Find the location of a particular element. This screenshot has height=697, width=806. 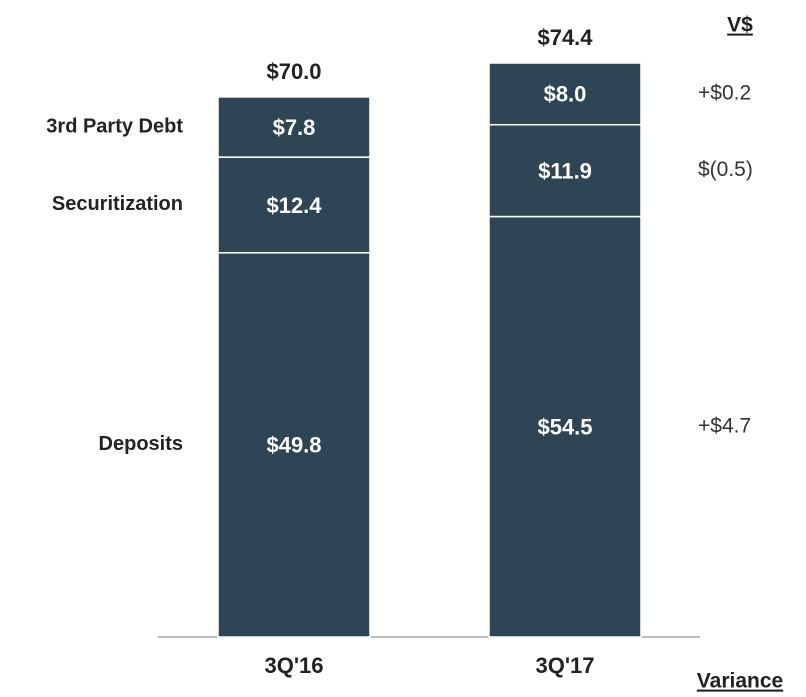

segment-label: $12.4 is located at coordinates (294, 205).